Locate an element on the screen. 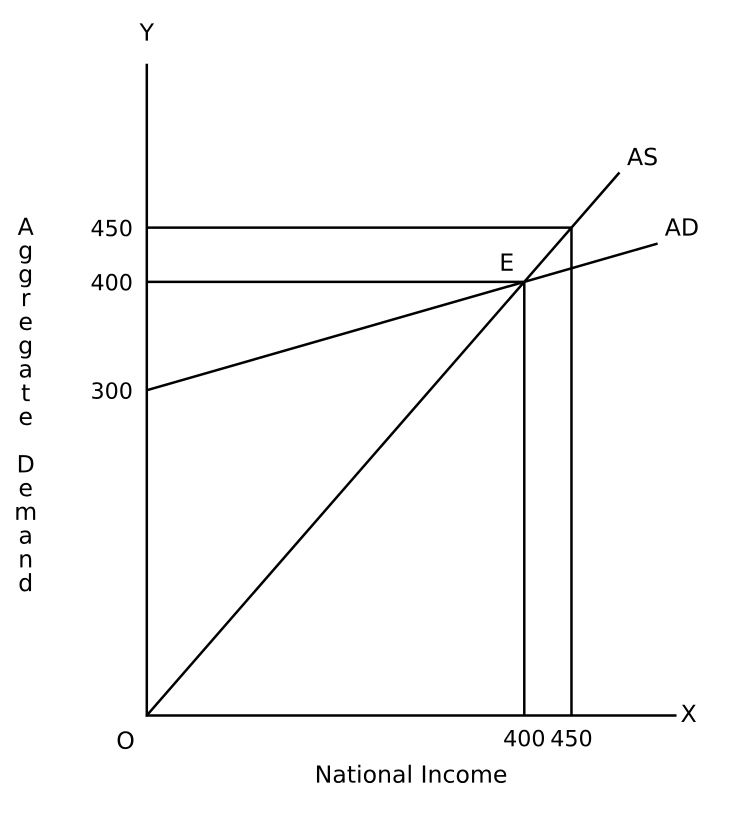  y-tick-label: 400 is located at coordinates (112, 282).